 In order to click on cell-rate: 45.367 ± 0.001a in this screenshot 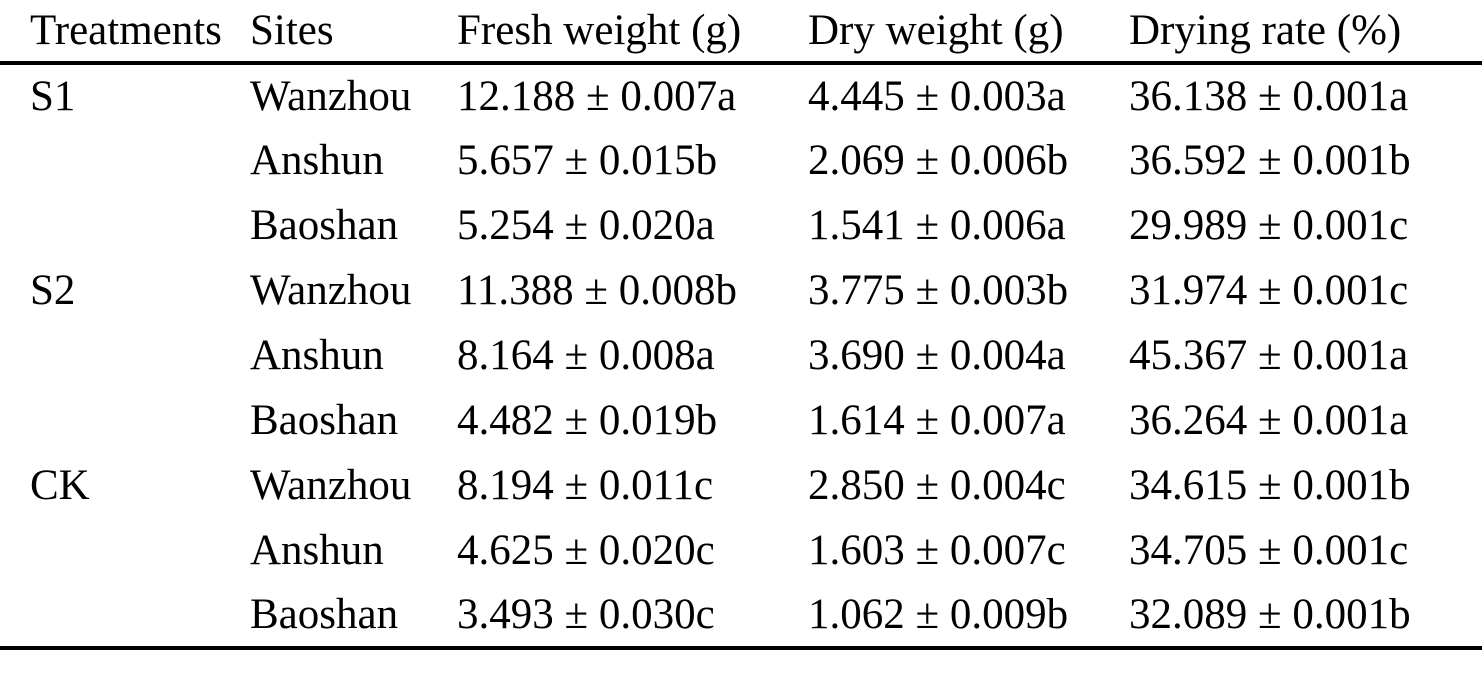, I will do `click(1269, 355)`.